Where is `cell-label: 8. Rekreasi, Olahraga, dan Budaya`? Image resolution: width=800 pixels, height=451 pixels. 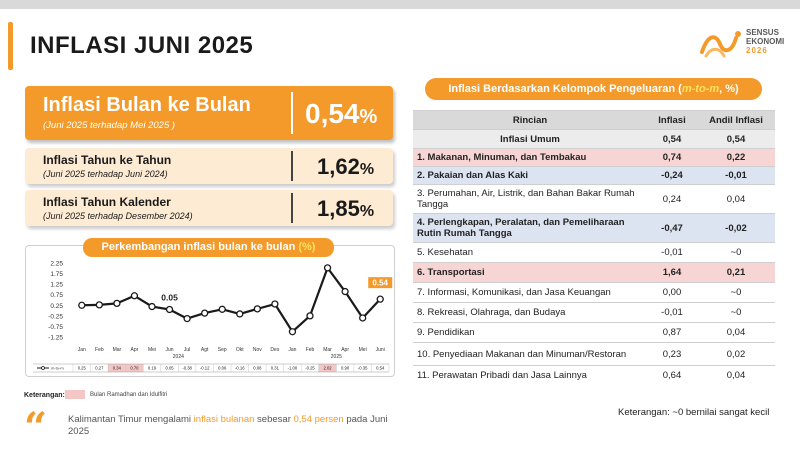
cell-label: 8. Rekreasi, Olahraga, dan Budaya is located at coordinates (530, 312).